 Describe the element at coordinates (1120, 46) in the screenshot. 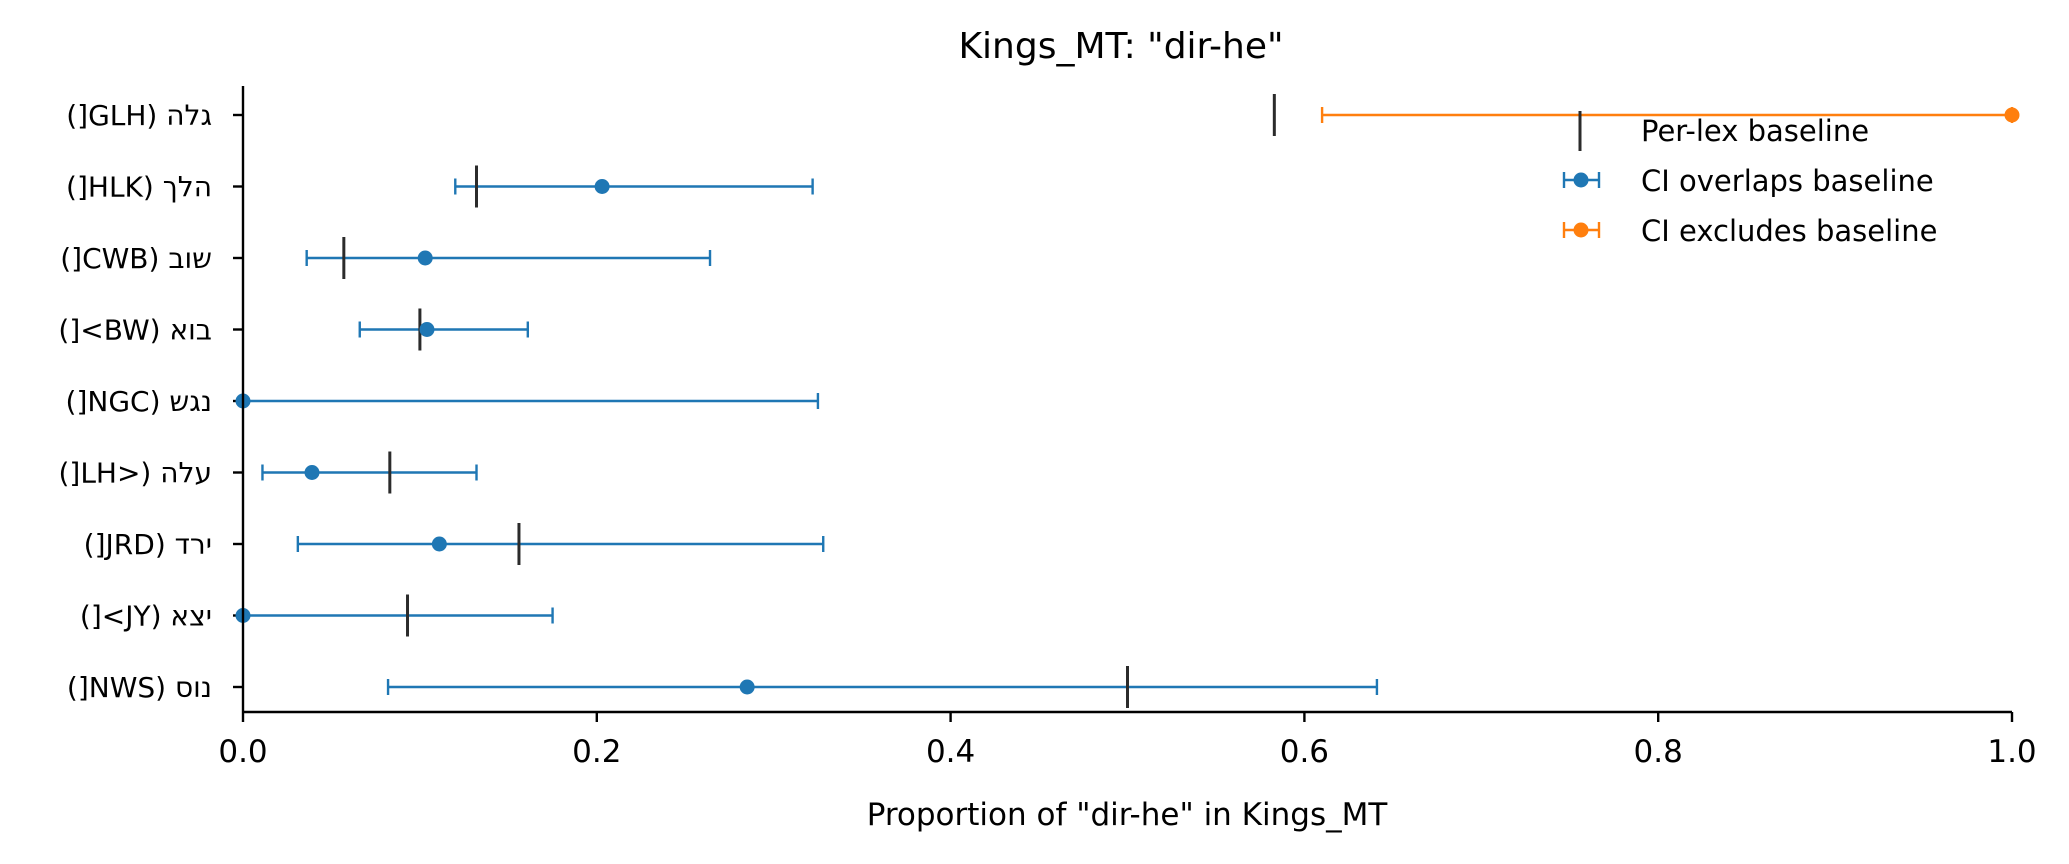

I see `chart-title: Kings_MT: "dir-he"` at that location.